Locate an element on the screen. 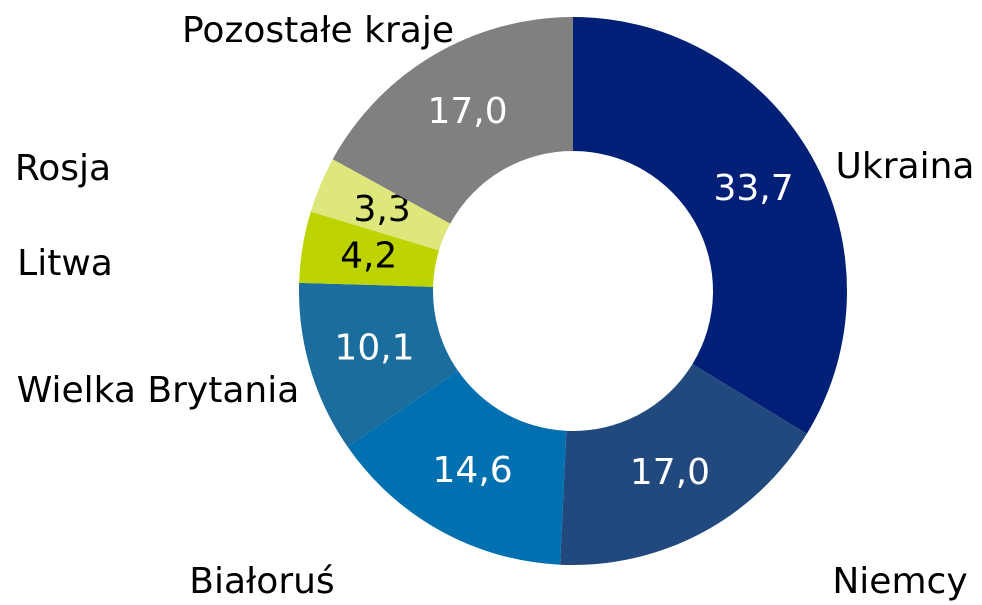 The image size is (982, 605). category-label: Litwa is located at coordinates (65, 263).